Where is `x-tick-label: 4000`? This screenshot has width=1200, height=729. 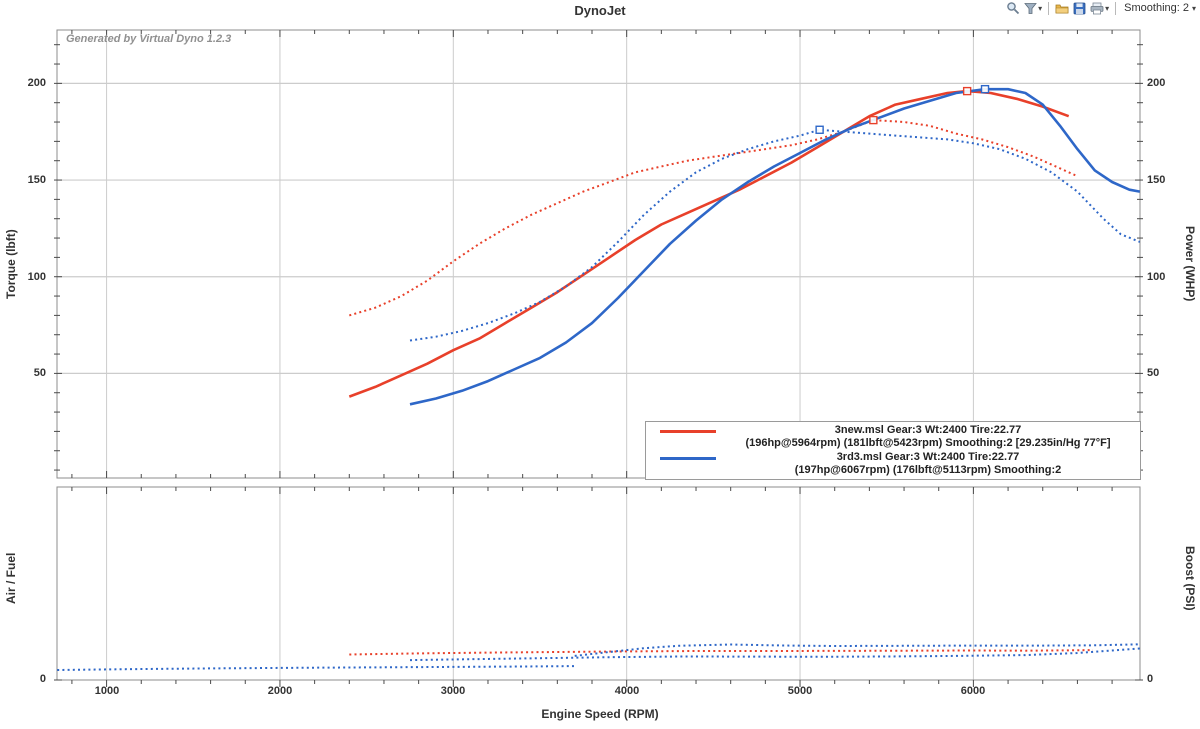 x-tick-label: 4000 is located at coordinates (627, 691).